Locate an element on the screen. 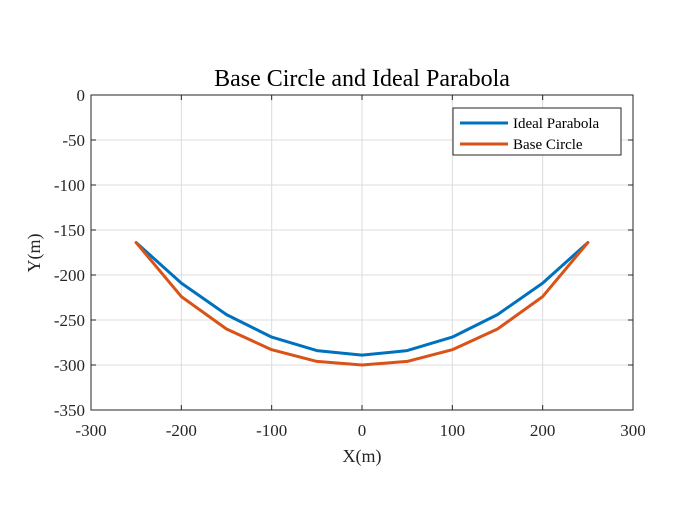 The width and height of the screenshot is (700, 525). y-tick-label: -50 is located at coordinates (73, 140).